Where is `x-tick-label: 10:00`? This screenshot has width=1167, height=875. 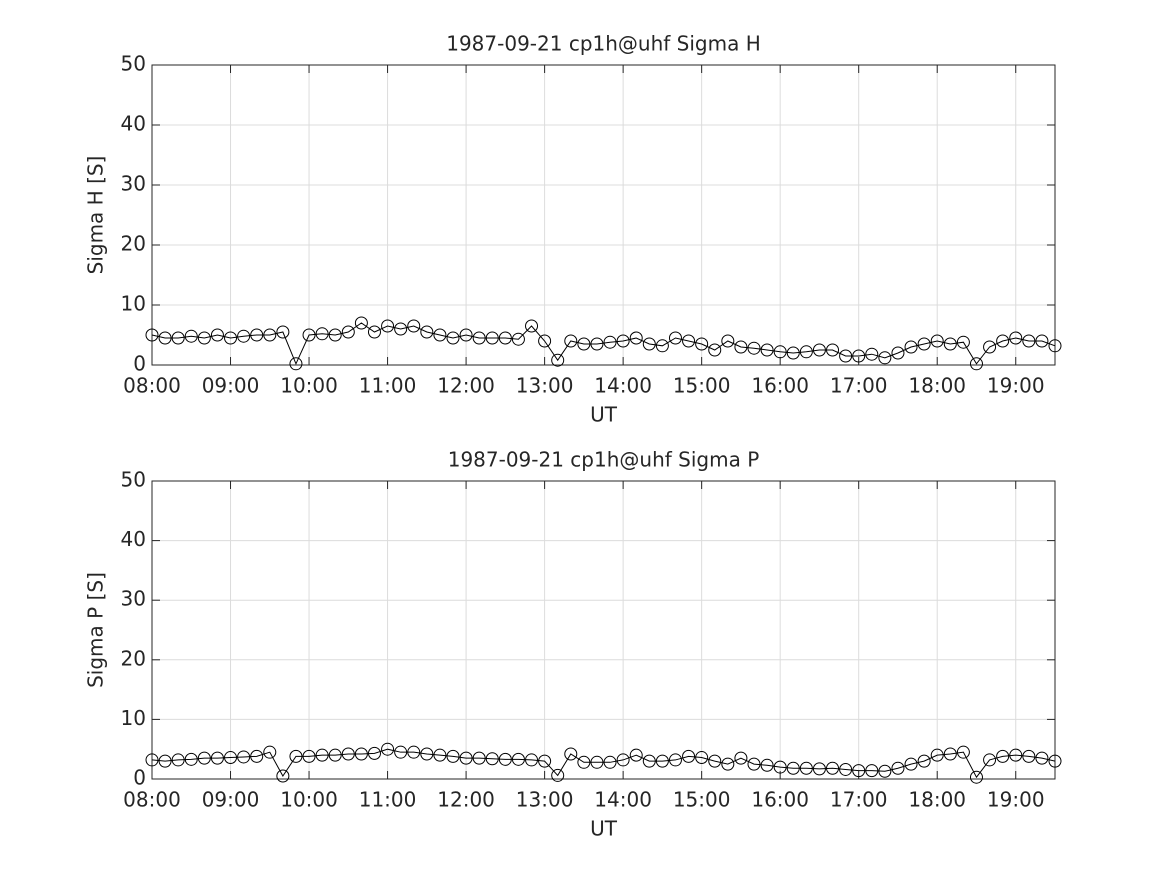 x-tick-label: 10:00 is located at coordinates (309, 386).